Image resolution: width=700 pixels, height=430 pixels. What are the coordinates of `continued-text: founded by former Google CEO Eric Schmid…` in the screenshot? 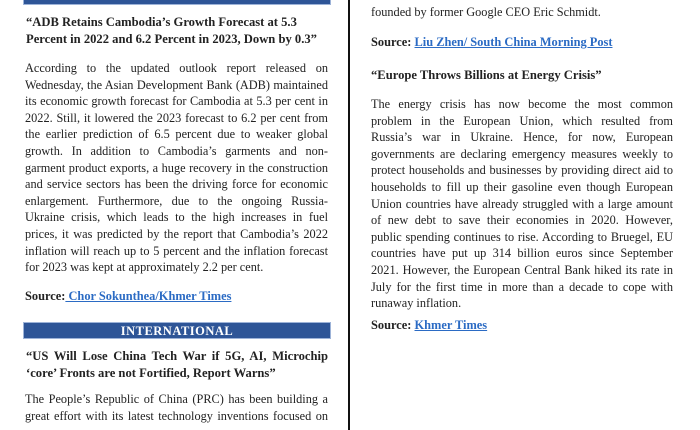 It's located at (486, 12).